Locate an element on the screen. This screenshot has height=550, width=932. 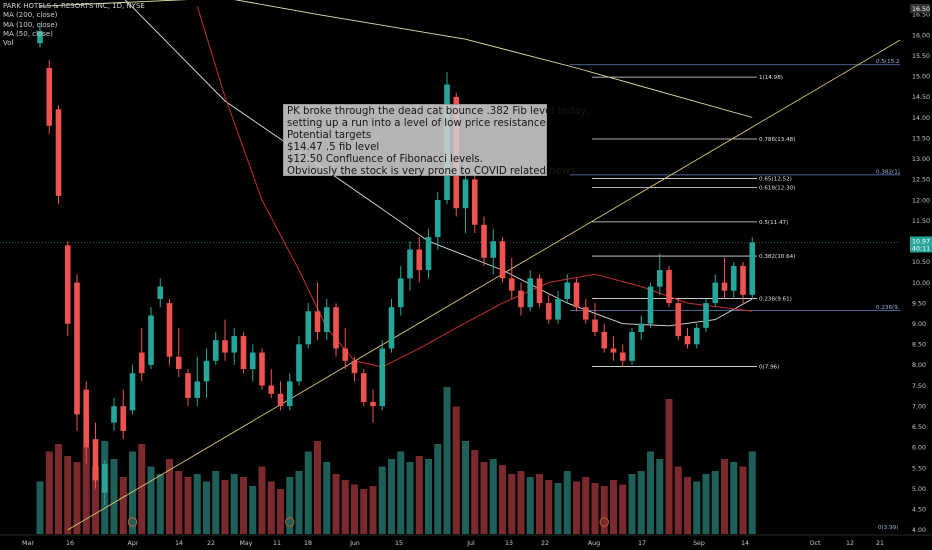
time-tick-label: 18 is located at coordinates (308, 543).